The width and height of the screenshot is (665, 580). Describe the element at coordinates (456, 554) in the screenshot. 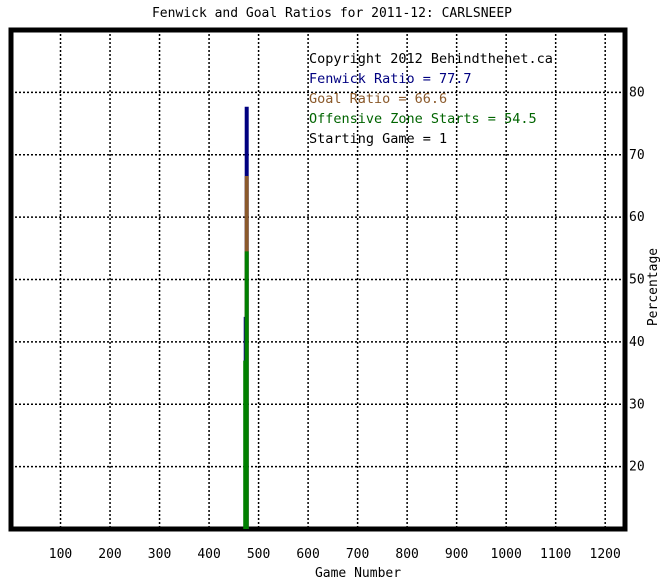

I see `x-tick-label: 900` at that location.